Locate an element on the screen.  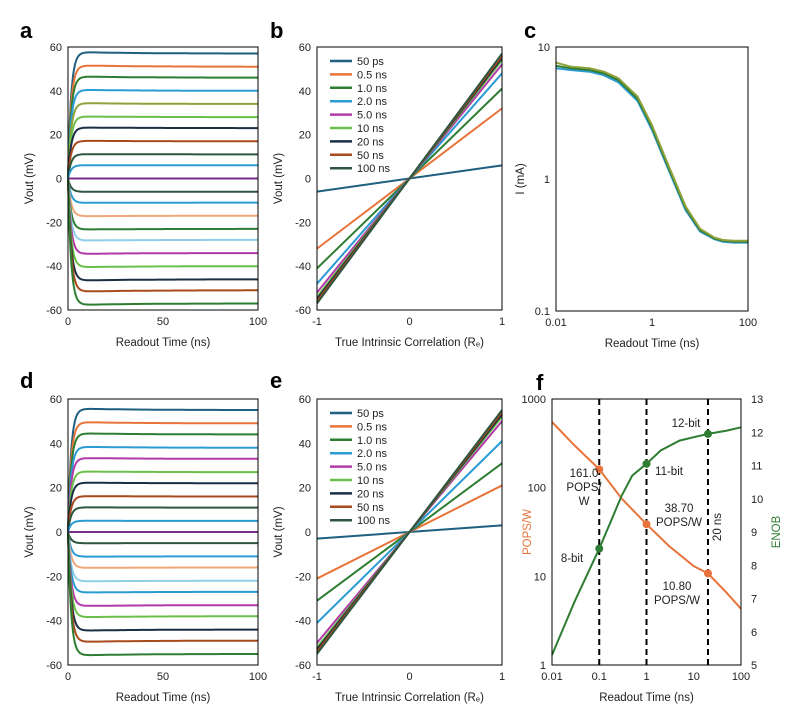
panel-letter-b: b is located at coordinates (276, 30).